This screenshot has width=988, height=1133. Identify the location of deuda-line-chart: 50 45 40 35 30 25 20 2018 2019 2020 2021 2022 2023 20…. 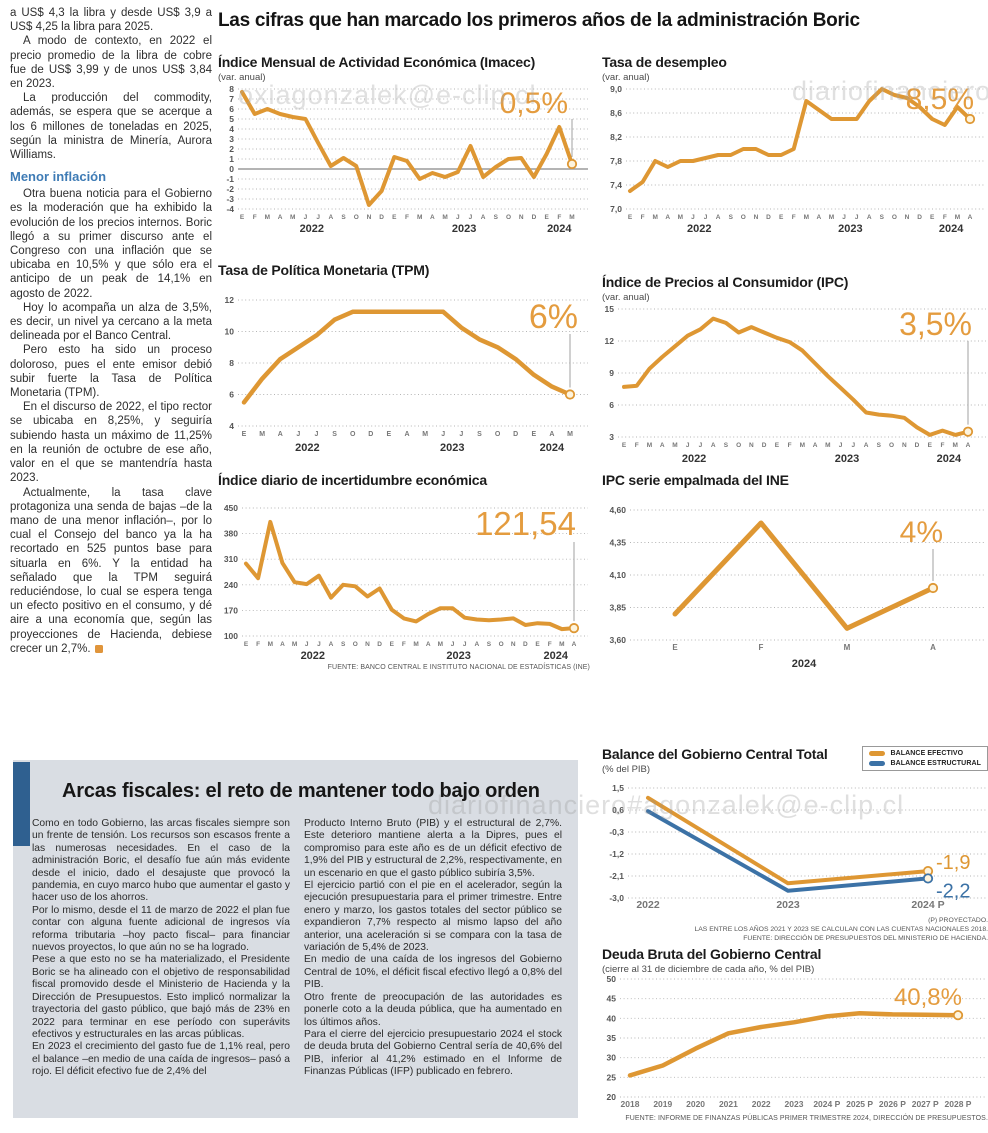
(795, 1043).